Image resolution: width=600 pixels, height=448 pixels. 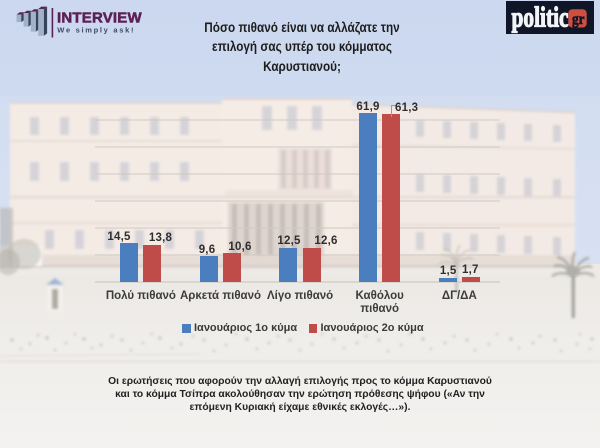 I want to click on svg-text: We simply ask!, so click(x=96, y=30).